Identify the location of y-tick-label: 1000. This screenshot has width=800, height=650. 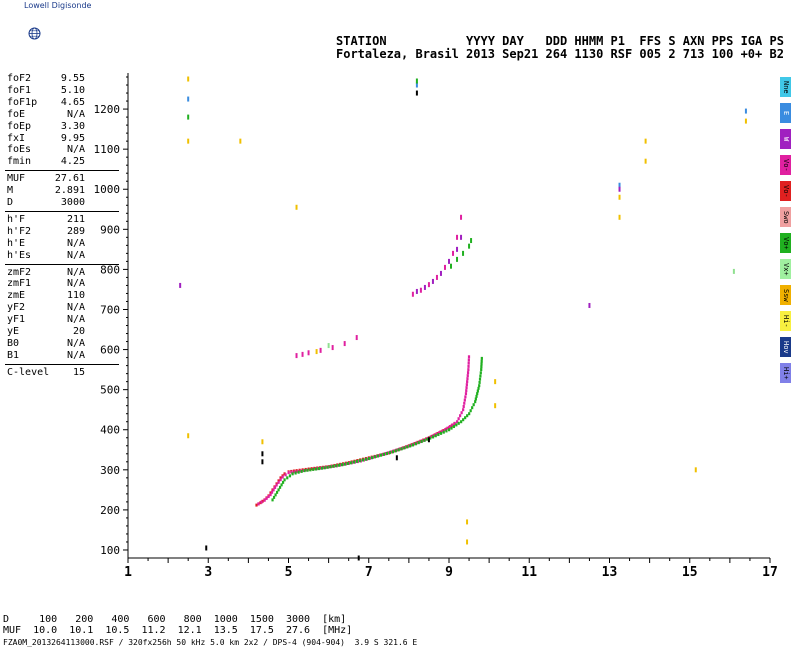
(107, 189).